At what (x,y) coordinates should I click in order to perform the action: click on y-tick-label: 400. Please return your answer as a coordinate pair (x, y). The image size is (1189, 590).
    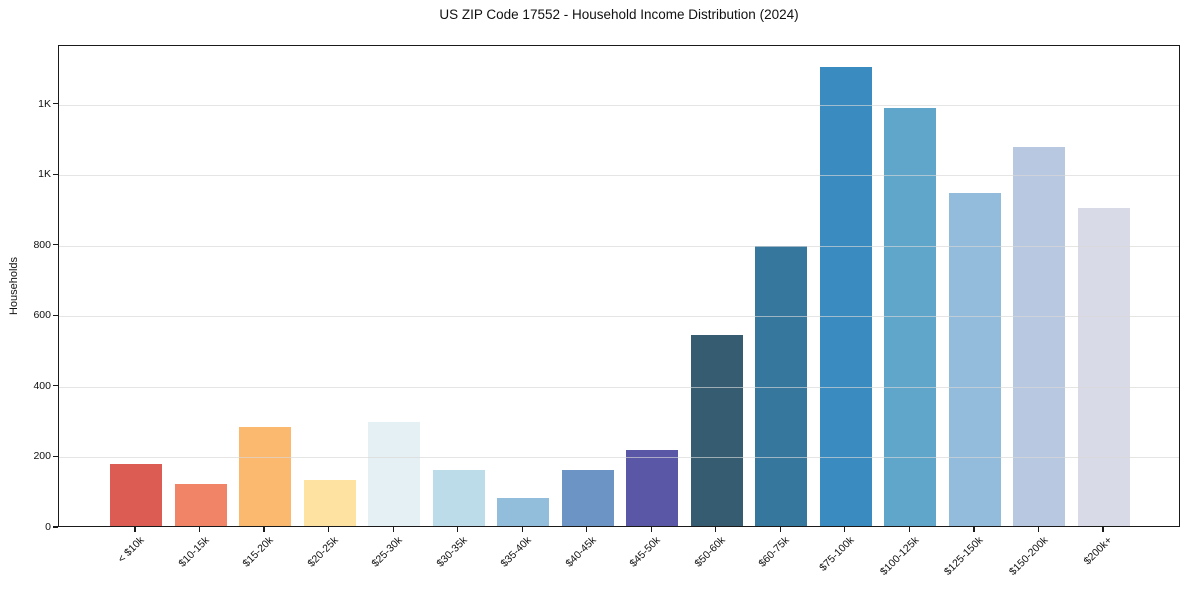
    Looking at the image, I should click on (42, 385).